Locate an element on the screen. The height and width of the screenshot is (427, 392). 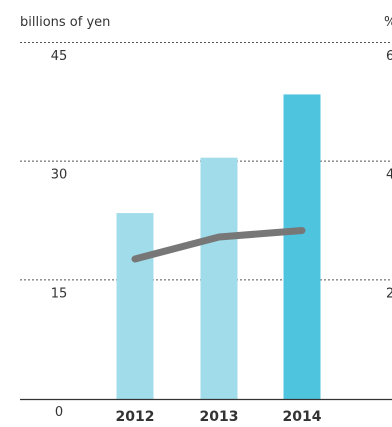
bar-2014 is located at coordinates (302, 246).